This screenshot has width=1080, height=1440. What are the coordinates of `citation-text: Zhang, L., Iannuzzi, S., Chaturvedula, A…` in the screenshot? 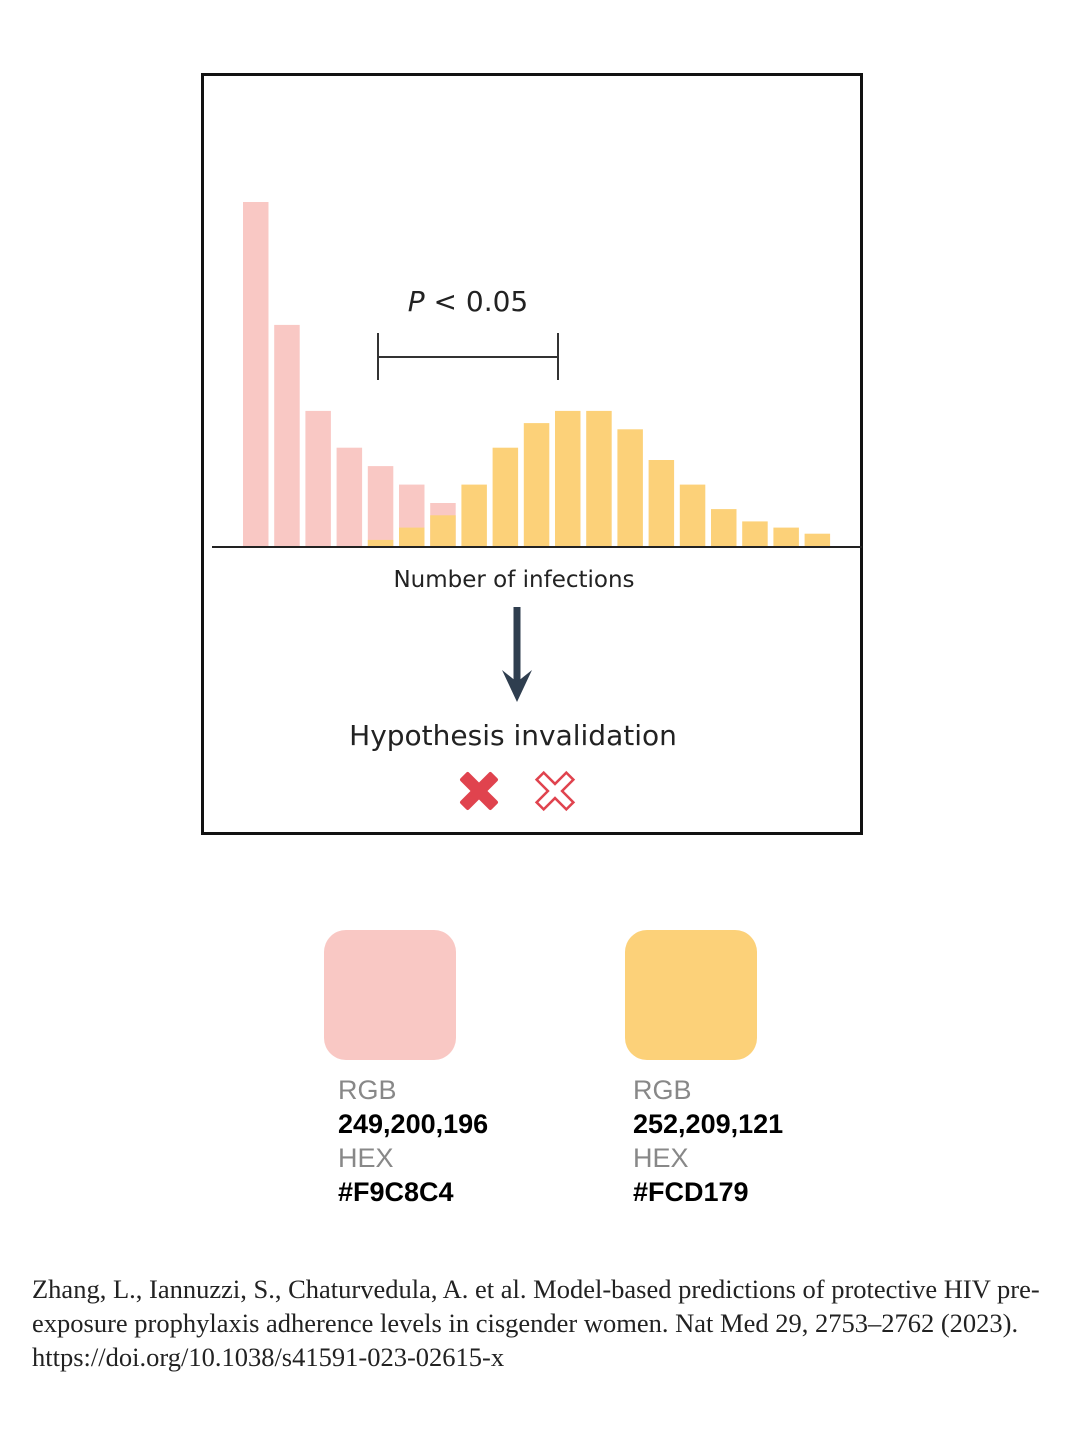 It's located at (536, 1323).